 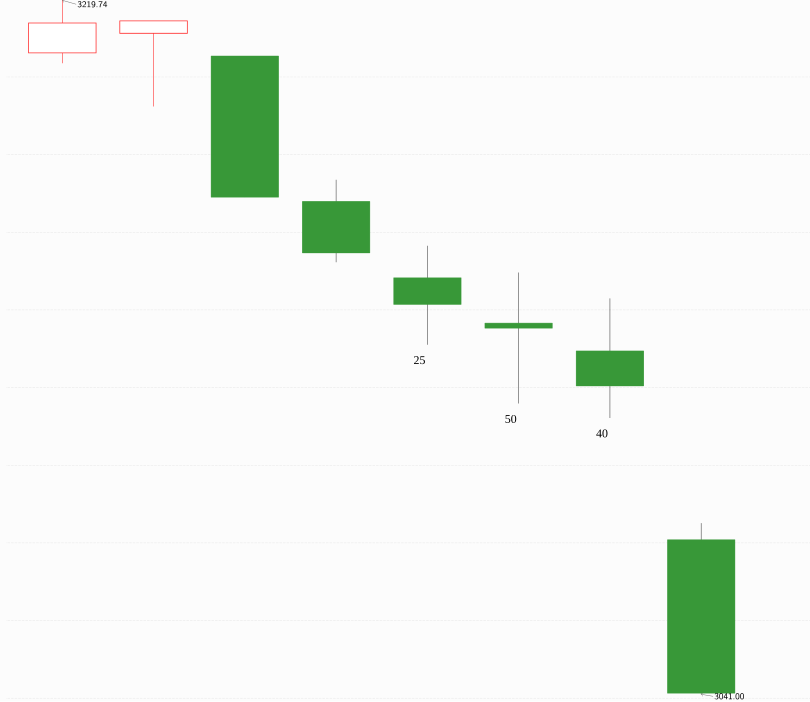 What do you see at coordinates (602, 434) in the screenshot?
I see `annotation: 40` at bounding box center [602, 434].